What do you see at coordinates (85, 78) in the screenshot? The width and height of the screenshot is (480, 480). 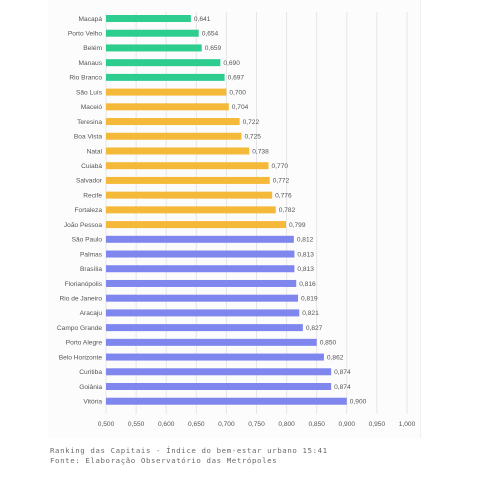 I see `category-label: Rio Branco` at bounding box center [85, 78].